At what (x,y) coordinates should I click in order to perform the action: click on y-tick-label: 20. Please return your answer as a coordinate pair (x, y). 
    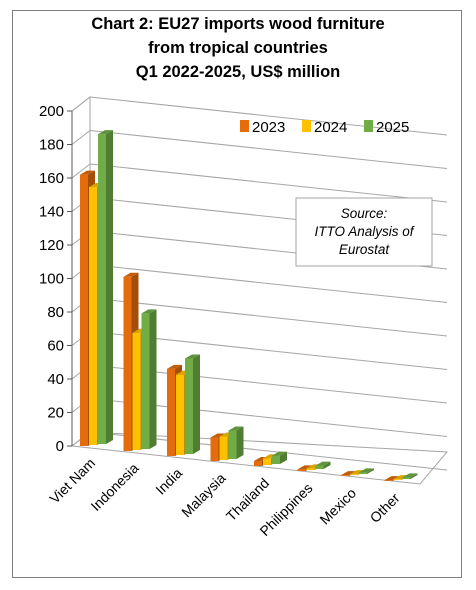
    Looking at the image, I should click on (55, 413).